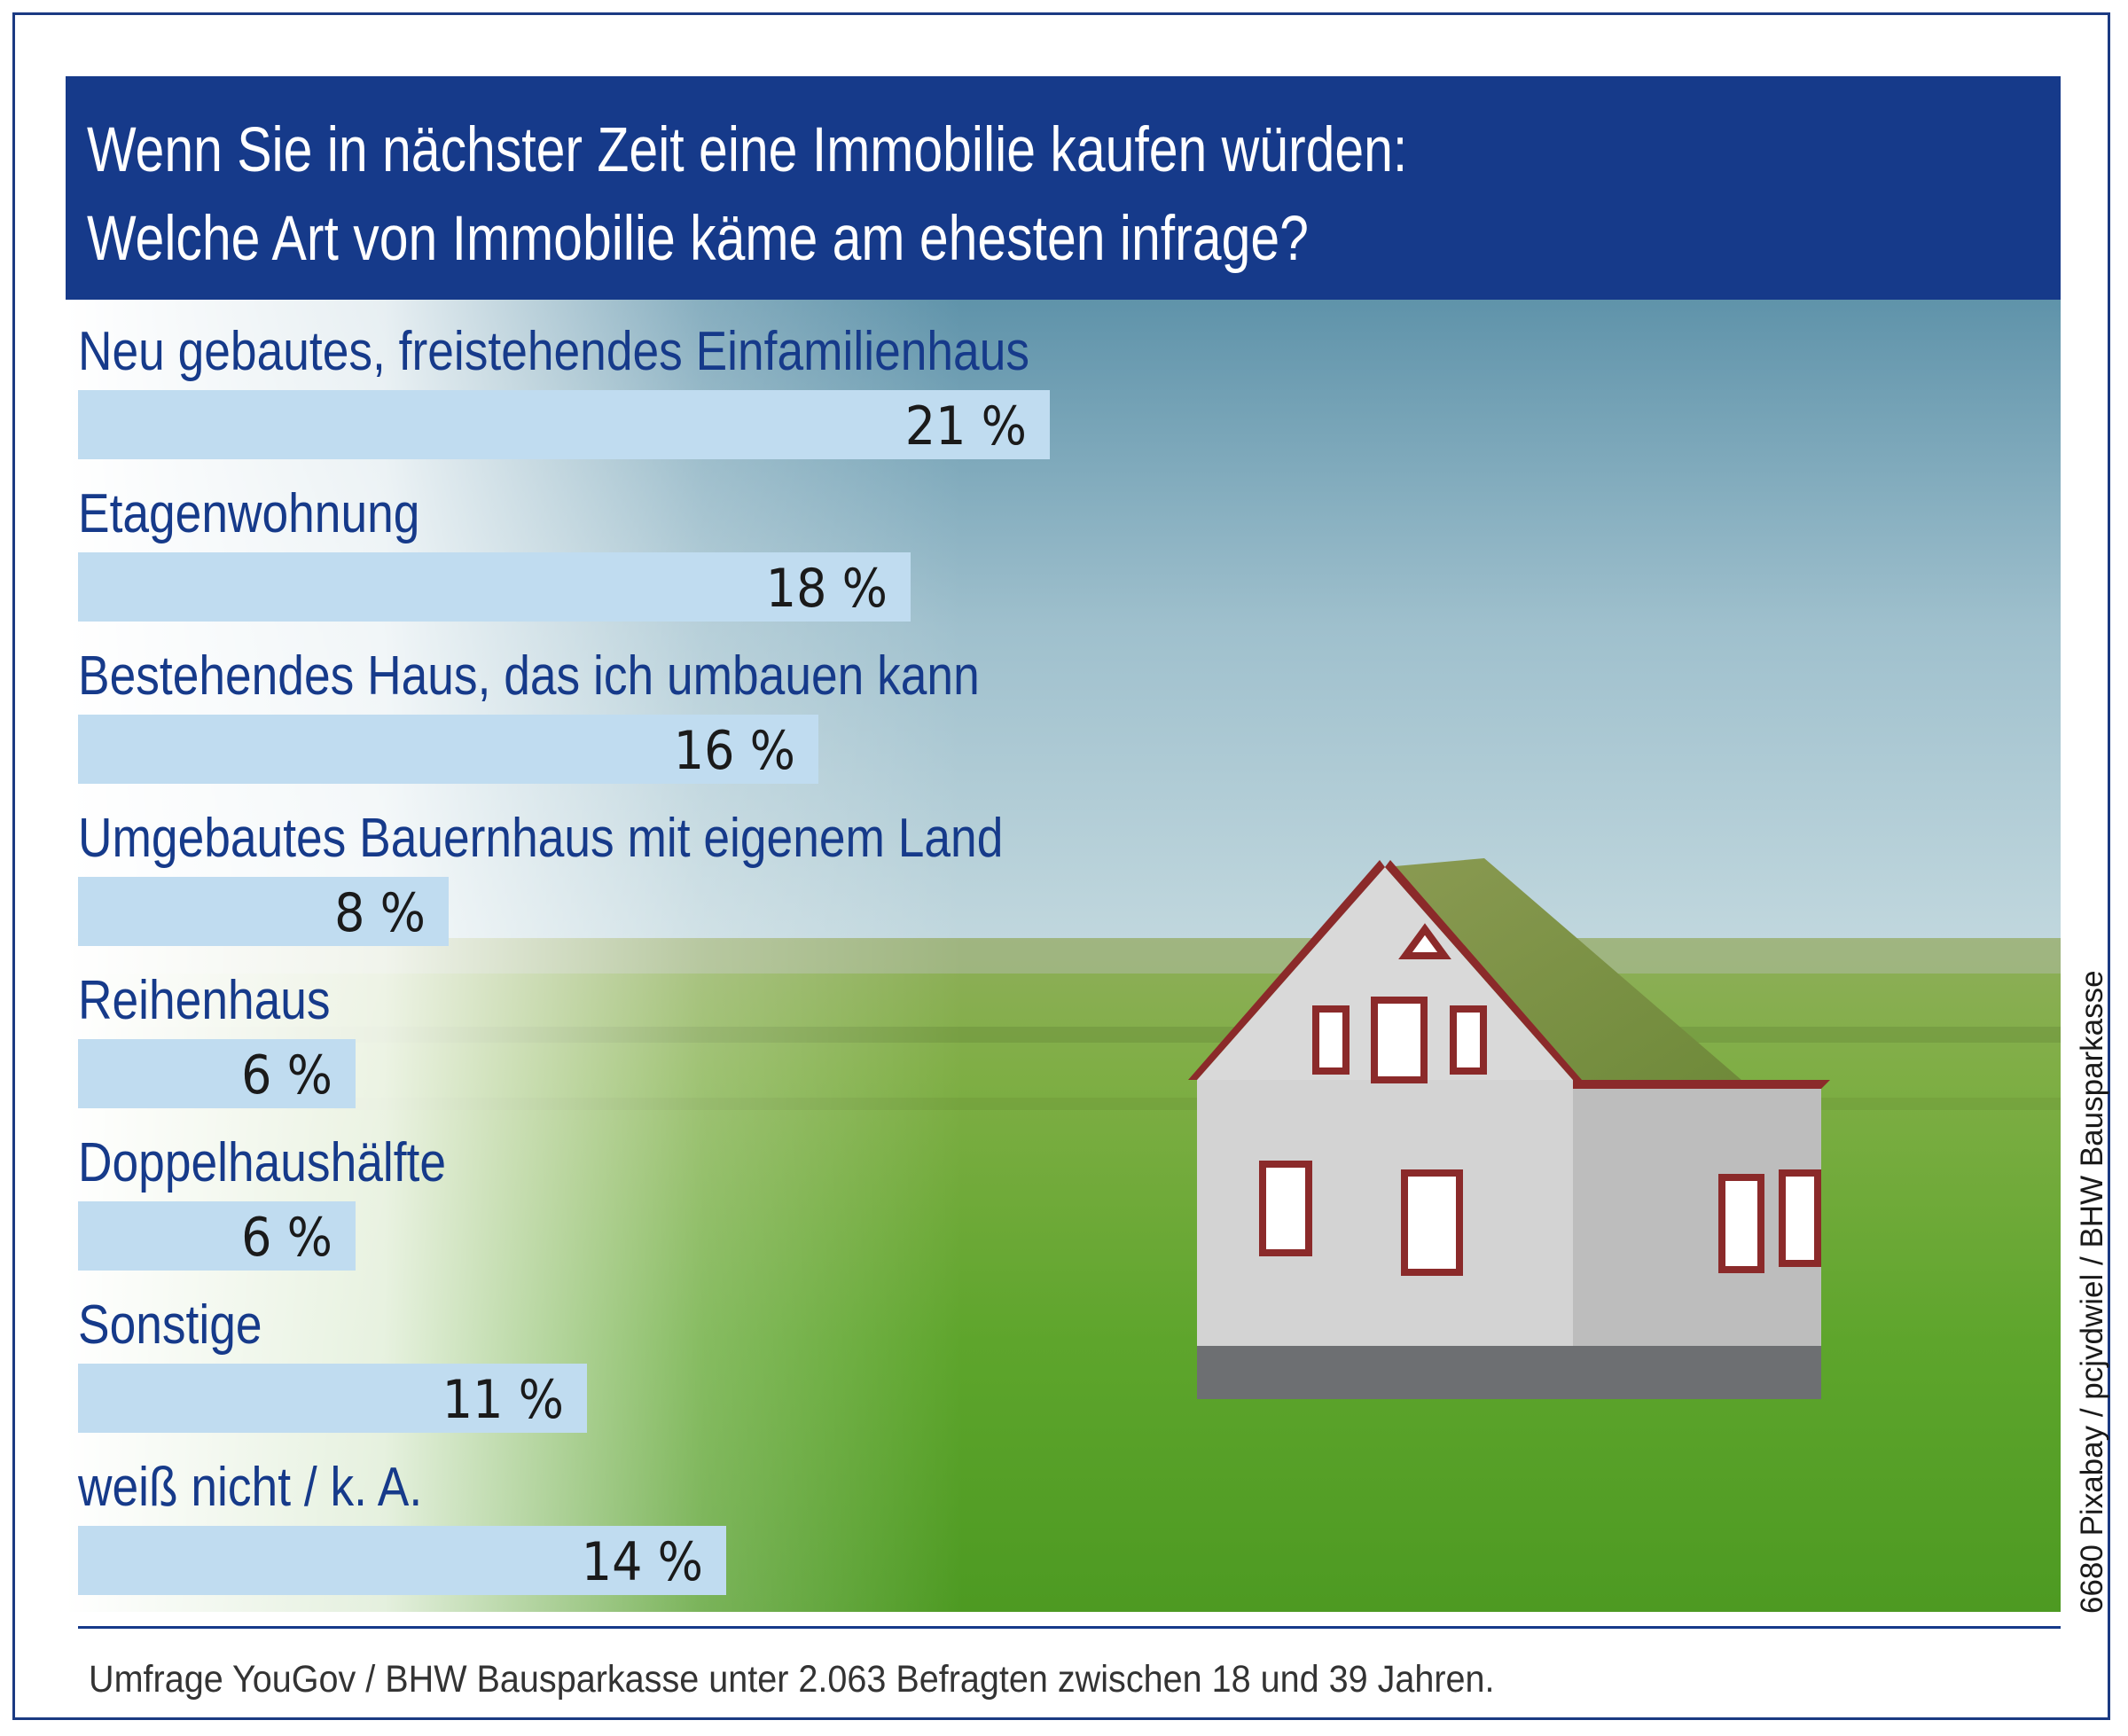 This screenshot has height=1736, width=2128. I want to click on bar-value-label: 18 %, so click(827, 589).